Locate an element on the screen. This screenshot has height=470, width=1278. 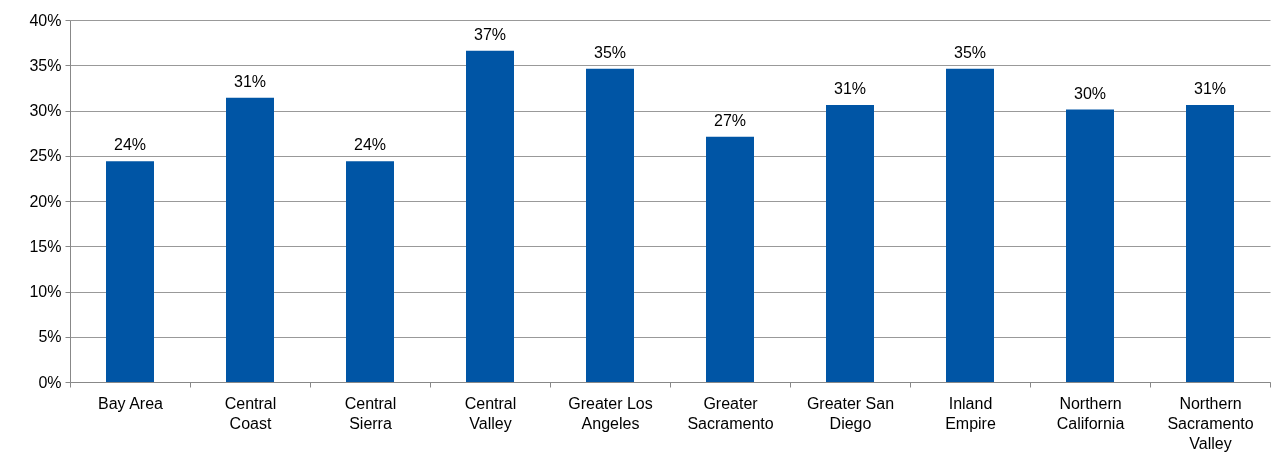
x-tick-label: Central Sierra is located at coordinates (370, 413).